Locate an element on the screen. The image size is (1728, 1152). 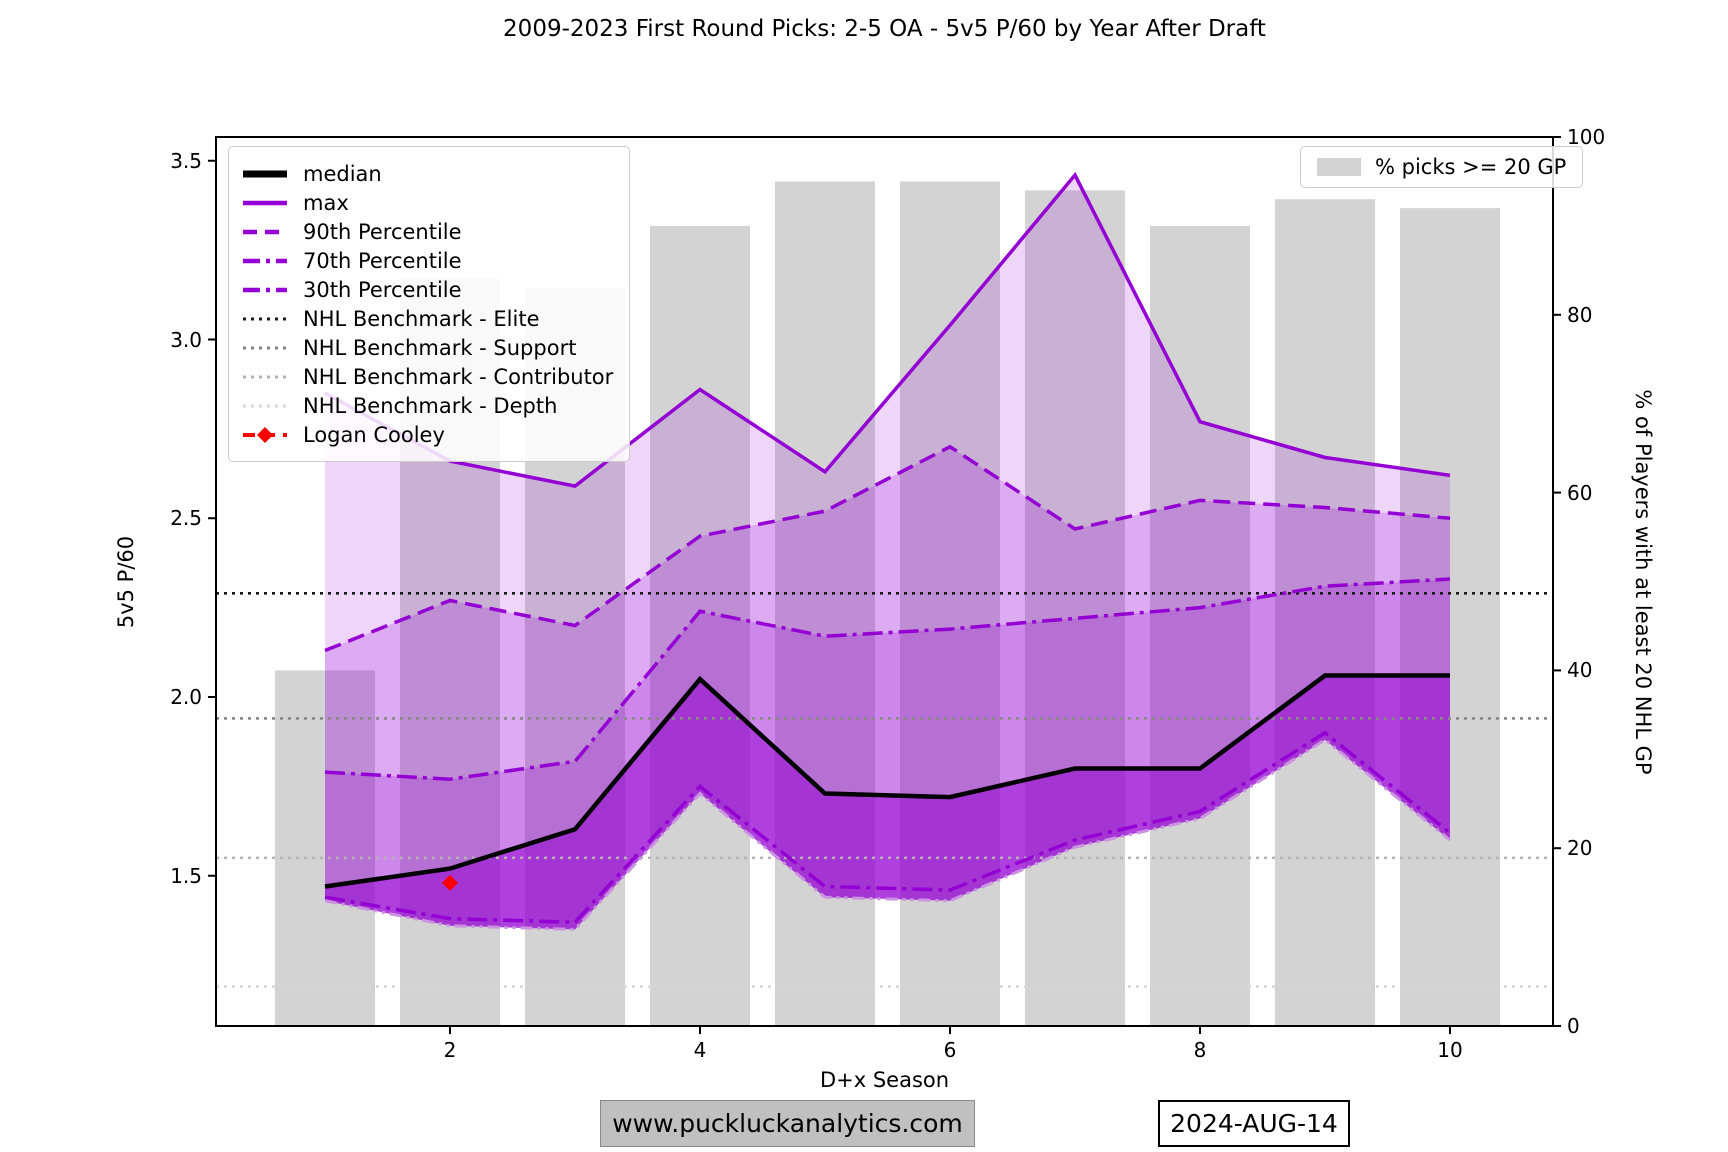
bar-legend-label: % picks >= 20 GP is located at coordinates (1471, 167).